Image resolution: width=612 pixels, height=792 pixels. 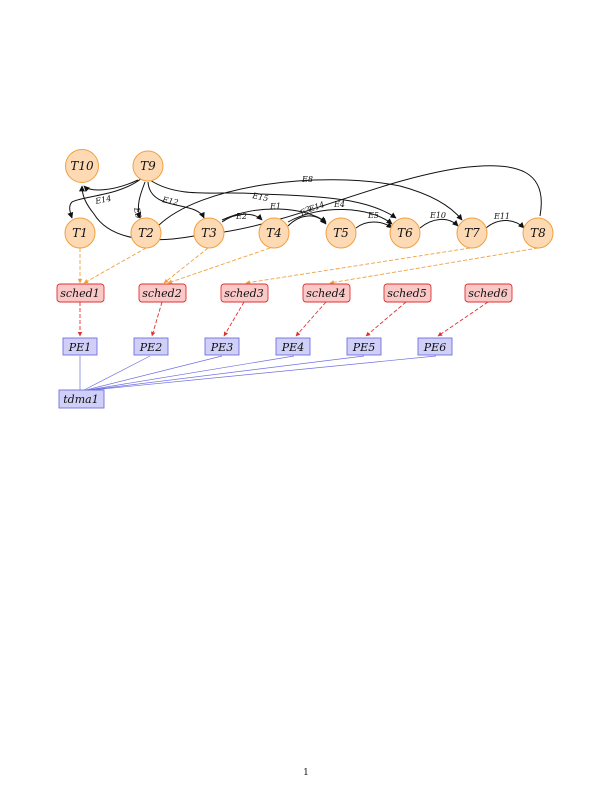 What do you see at coordinates (219, 265) in the screenshot?
I see `map-t4-sched2` at bounding box center [219, 265].